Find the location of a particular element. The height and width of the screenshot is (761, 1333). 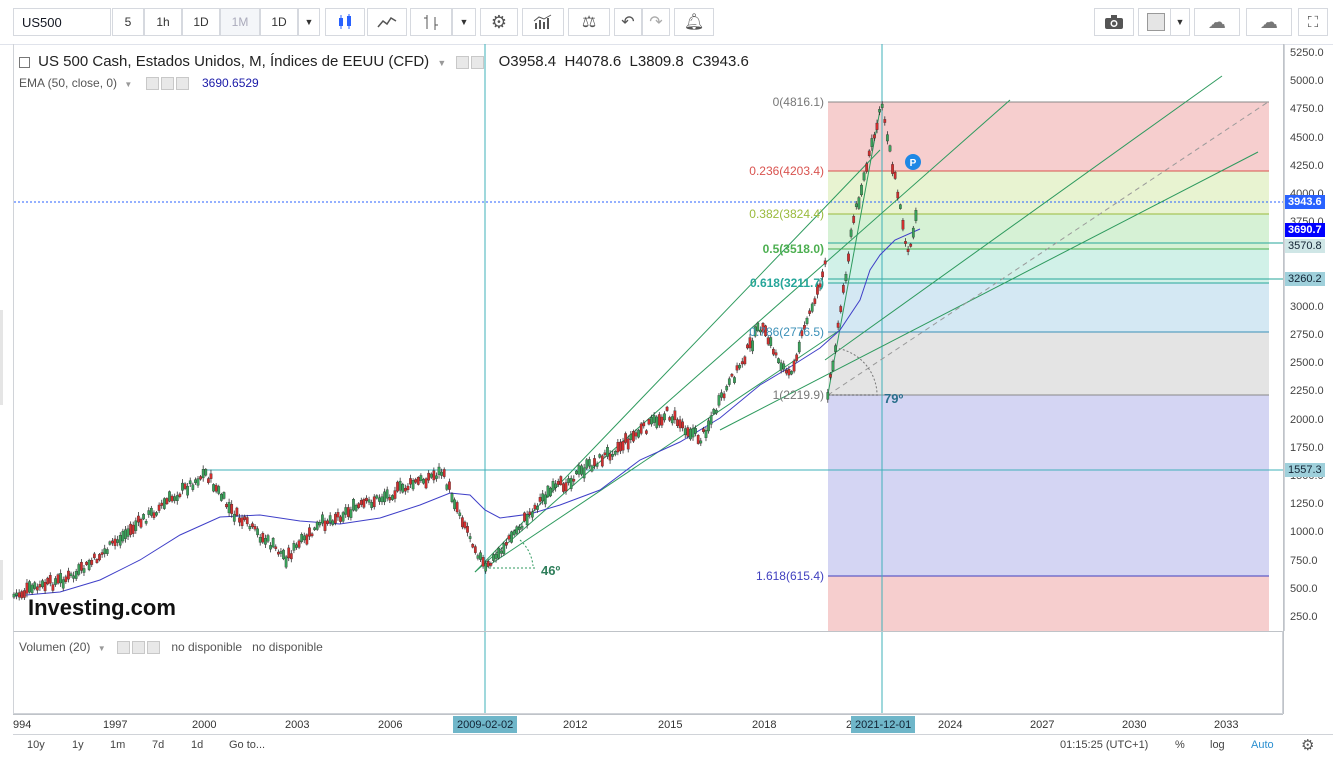

x-crosshair-label-right: 2021-12-01 is located at coordinates (883, 724).